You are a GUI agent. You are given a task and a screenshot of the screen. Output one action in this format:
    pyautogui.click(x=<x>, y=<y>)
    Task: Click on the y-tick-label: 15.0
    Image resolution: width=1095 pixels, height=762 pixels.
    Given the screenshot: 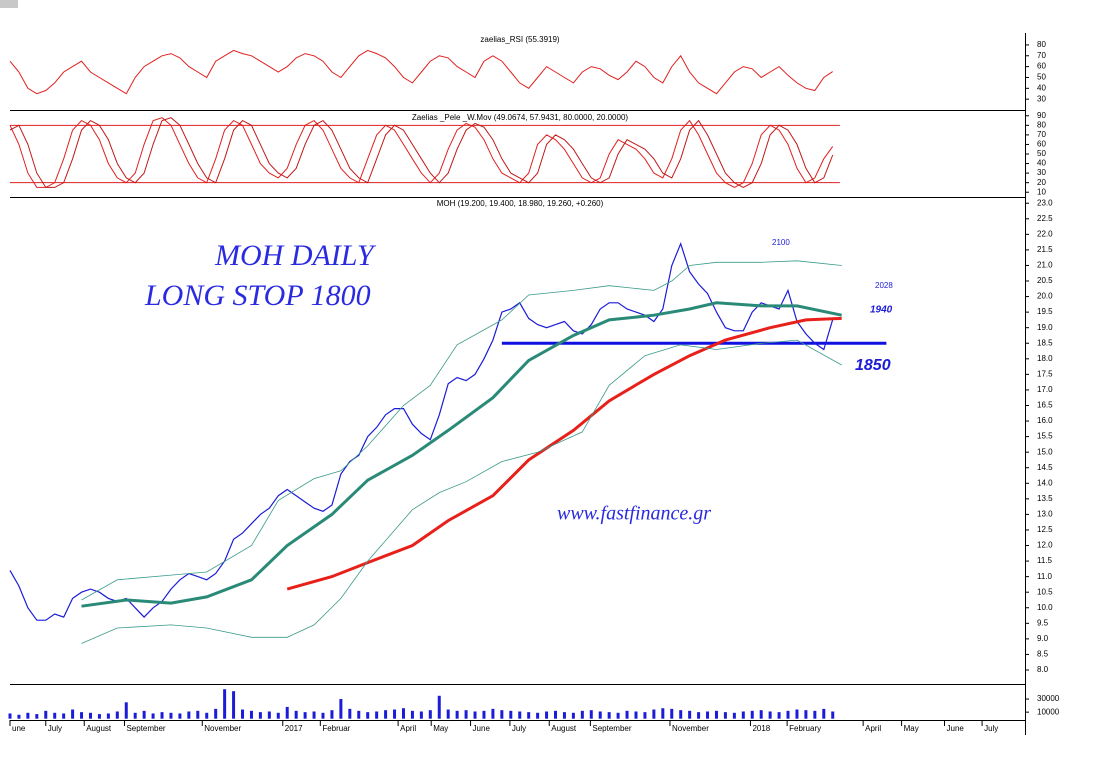 What is the action you would take?
    pyautogui.click(x=1045, y=451)
    